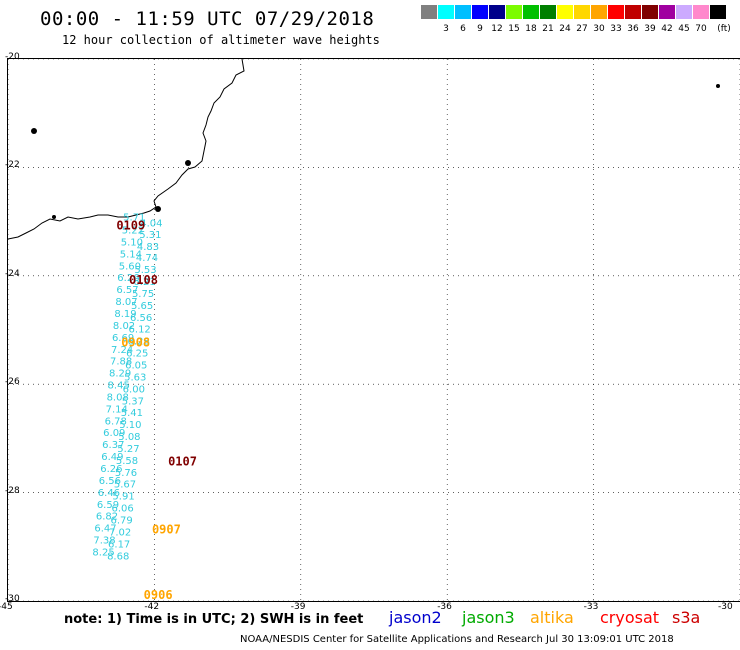 This screenshot has width=740, height=650. I want to click on swh-value: 6.09, so click(114, 433).